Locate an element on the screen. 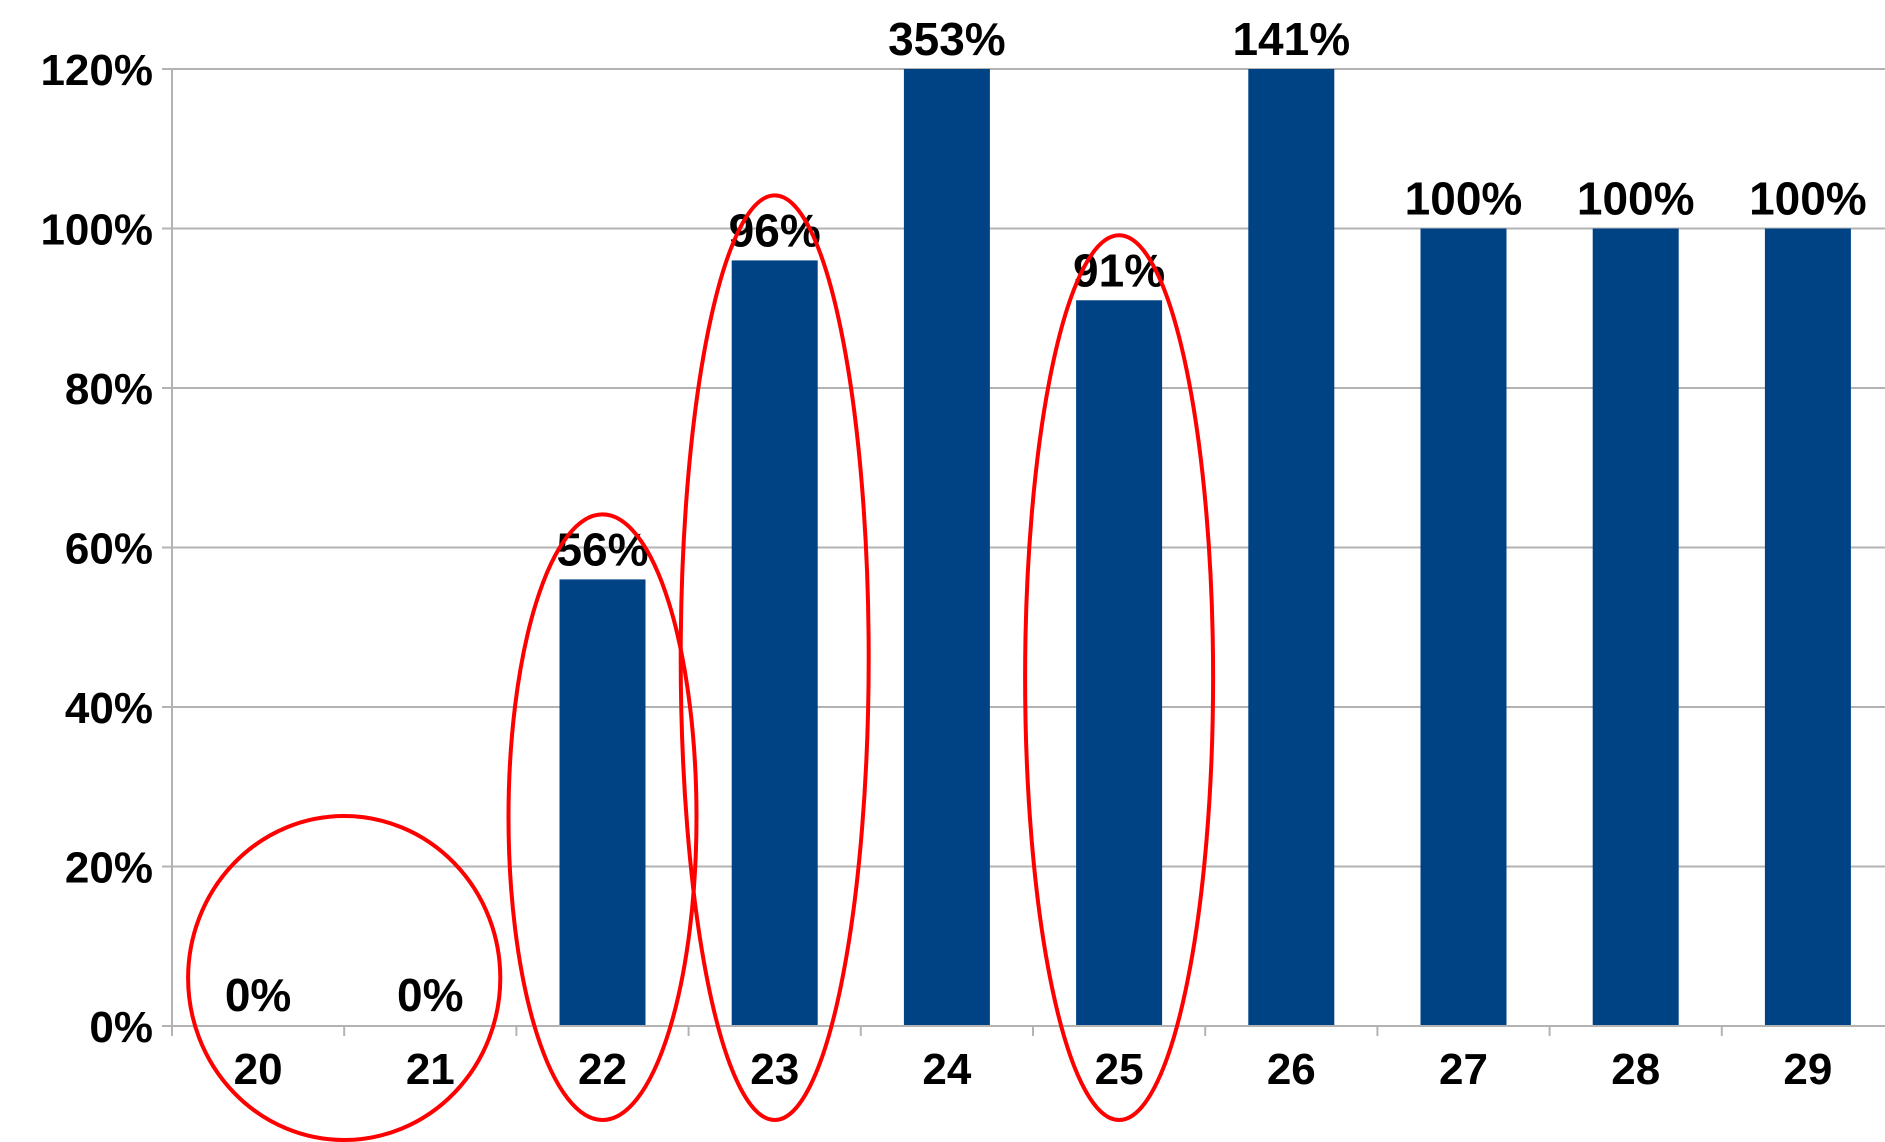 Image resolution: width=1885 pixels, height=1142 pixels. y-tick-label: 120% is located at coordinates (96, 70).